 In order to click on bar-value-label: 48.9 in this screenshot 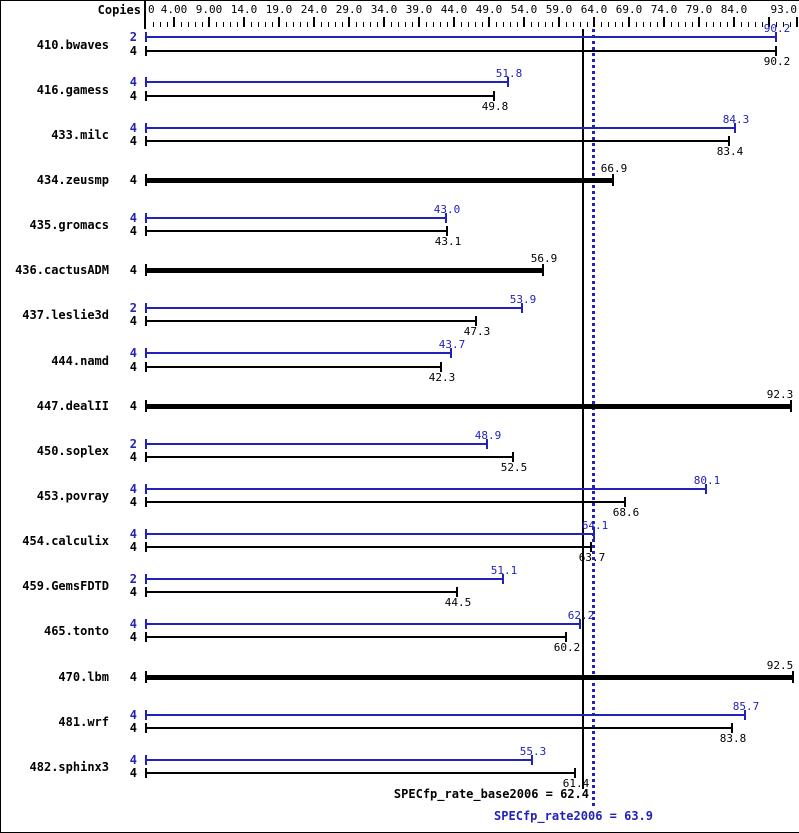, I will do `click(488, 435)`.